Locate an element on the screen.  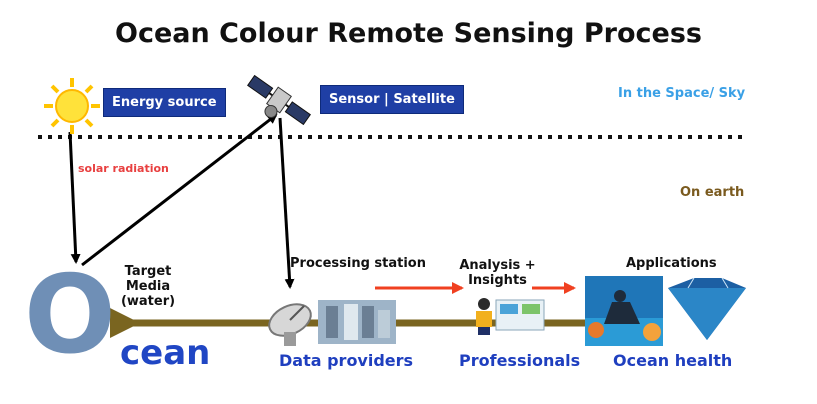
ocean-word-rest: cean is located at coordinates (165, 353).